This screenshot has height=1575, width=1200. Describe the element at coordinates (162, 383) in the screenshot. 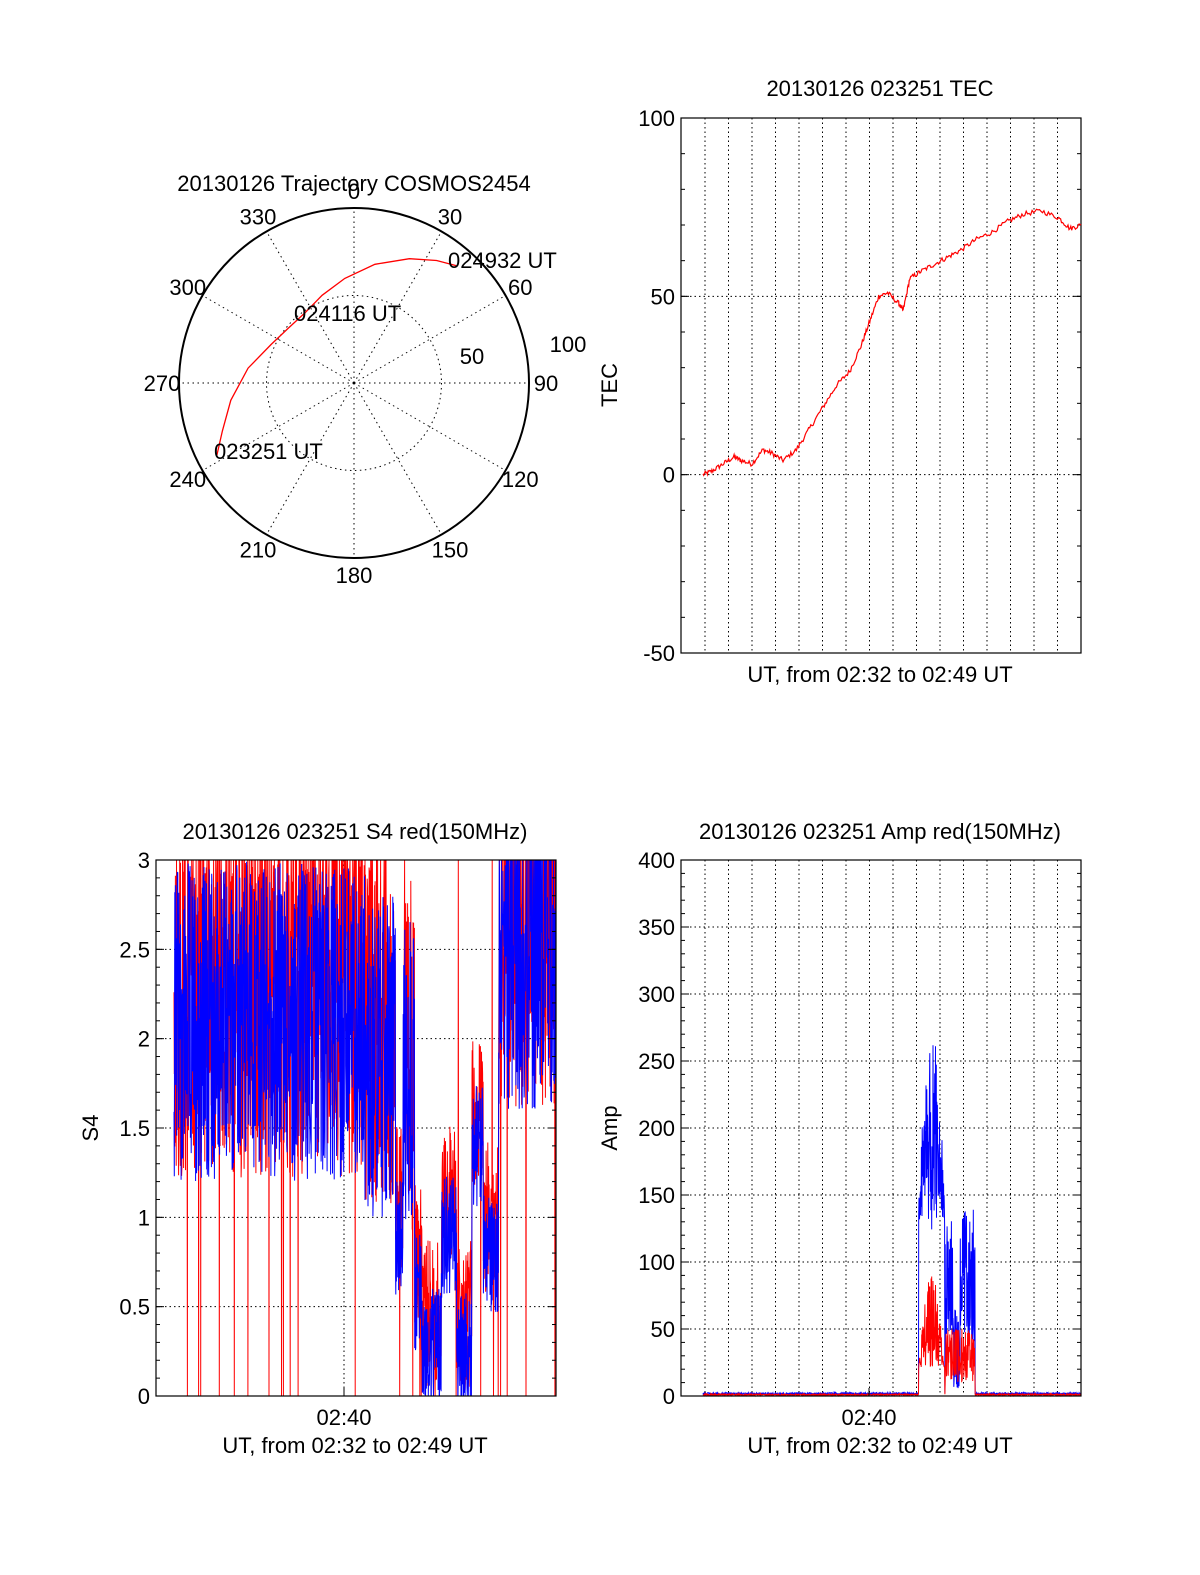

I see `polar-angle-label: 270` at that location.